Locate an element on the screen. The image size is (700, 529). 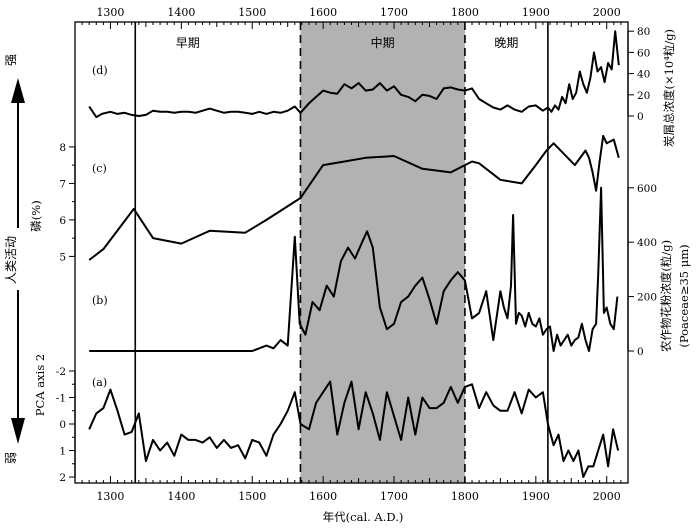
y-tick-label-c-0: 5 is located at coordinates (62, 257).